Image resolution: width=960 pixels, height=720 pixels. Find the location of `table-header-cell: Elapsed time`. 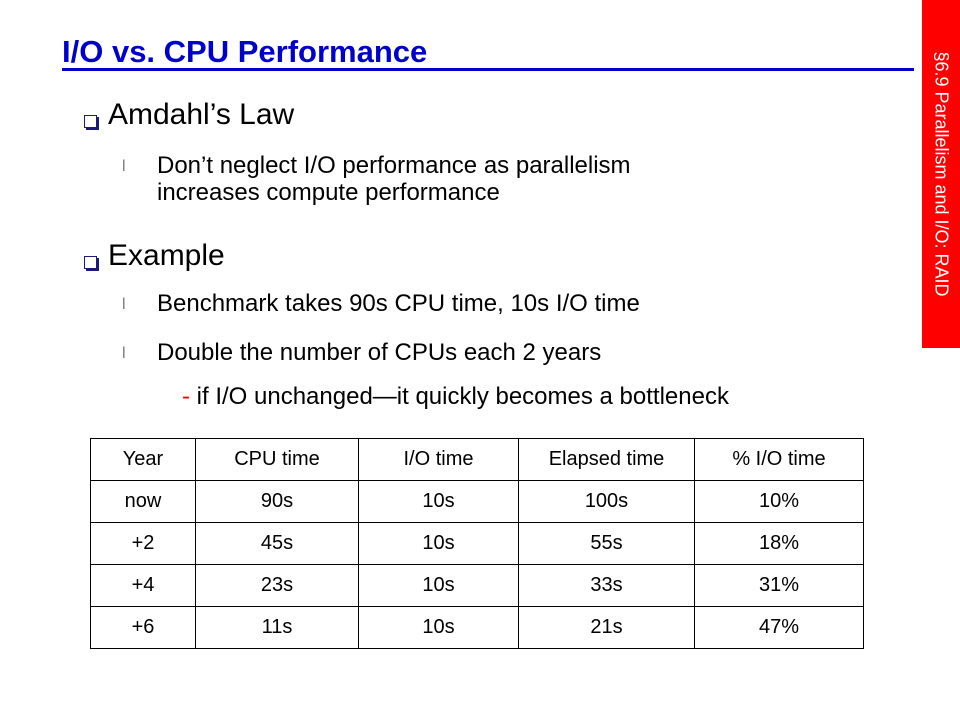

table-header-cell: Elapsed time is located at coordinates (606, 459).